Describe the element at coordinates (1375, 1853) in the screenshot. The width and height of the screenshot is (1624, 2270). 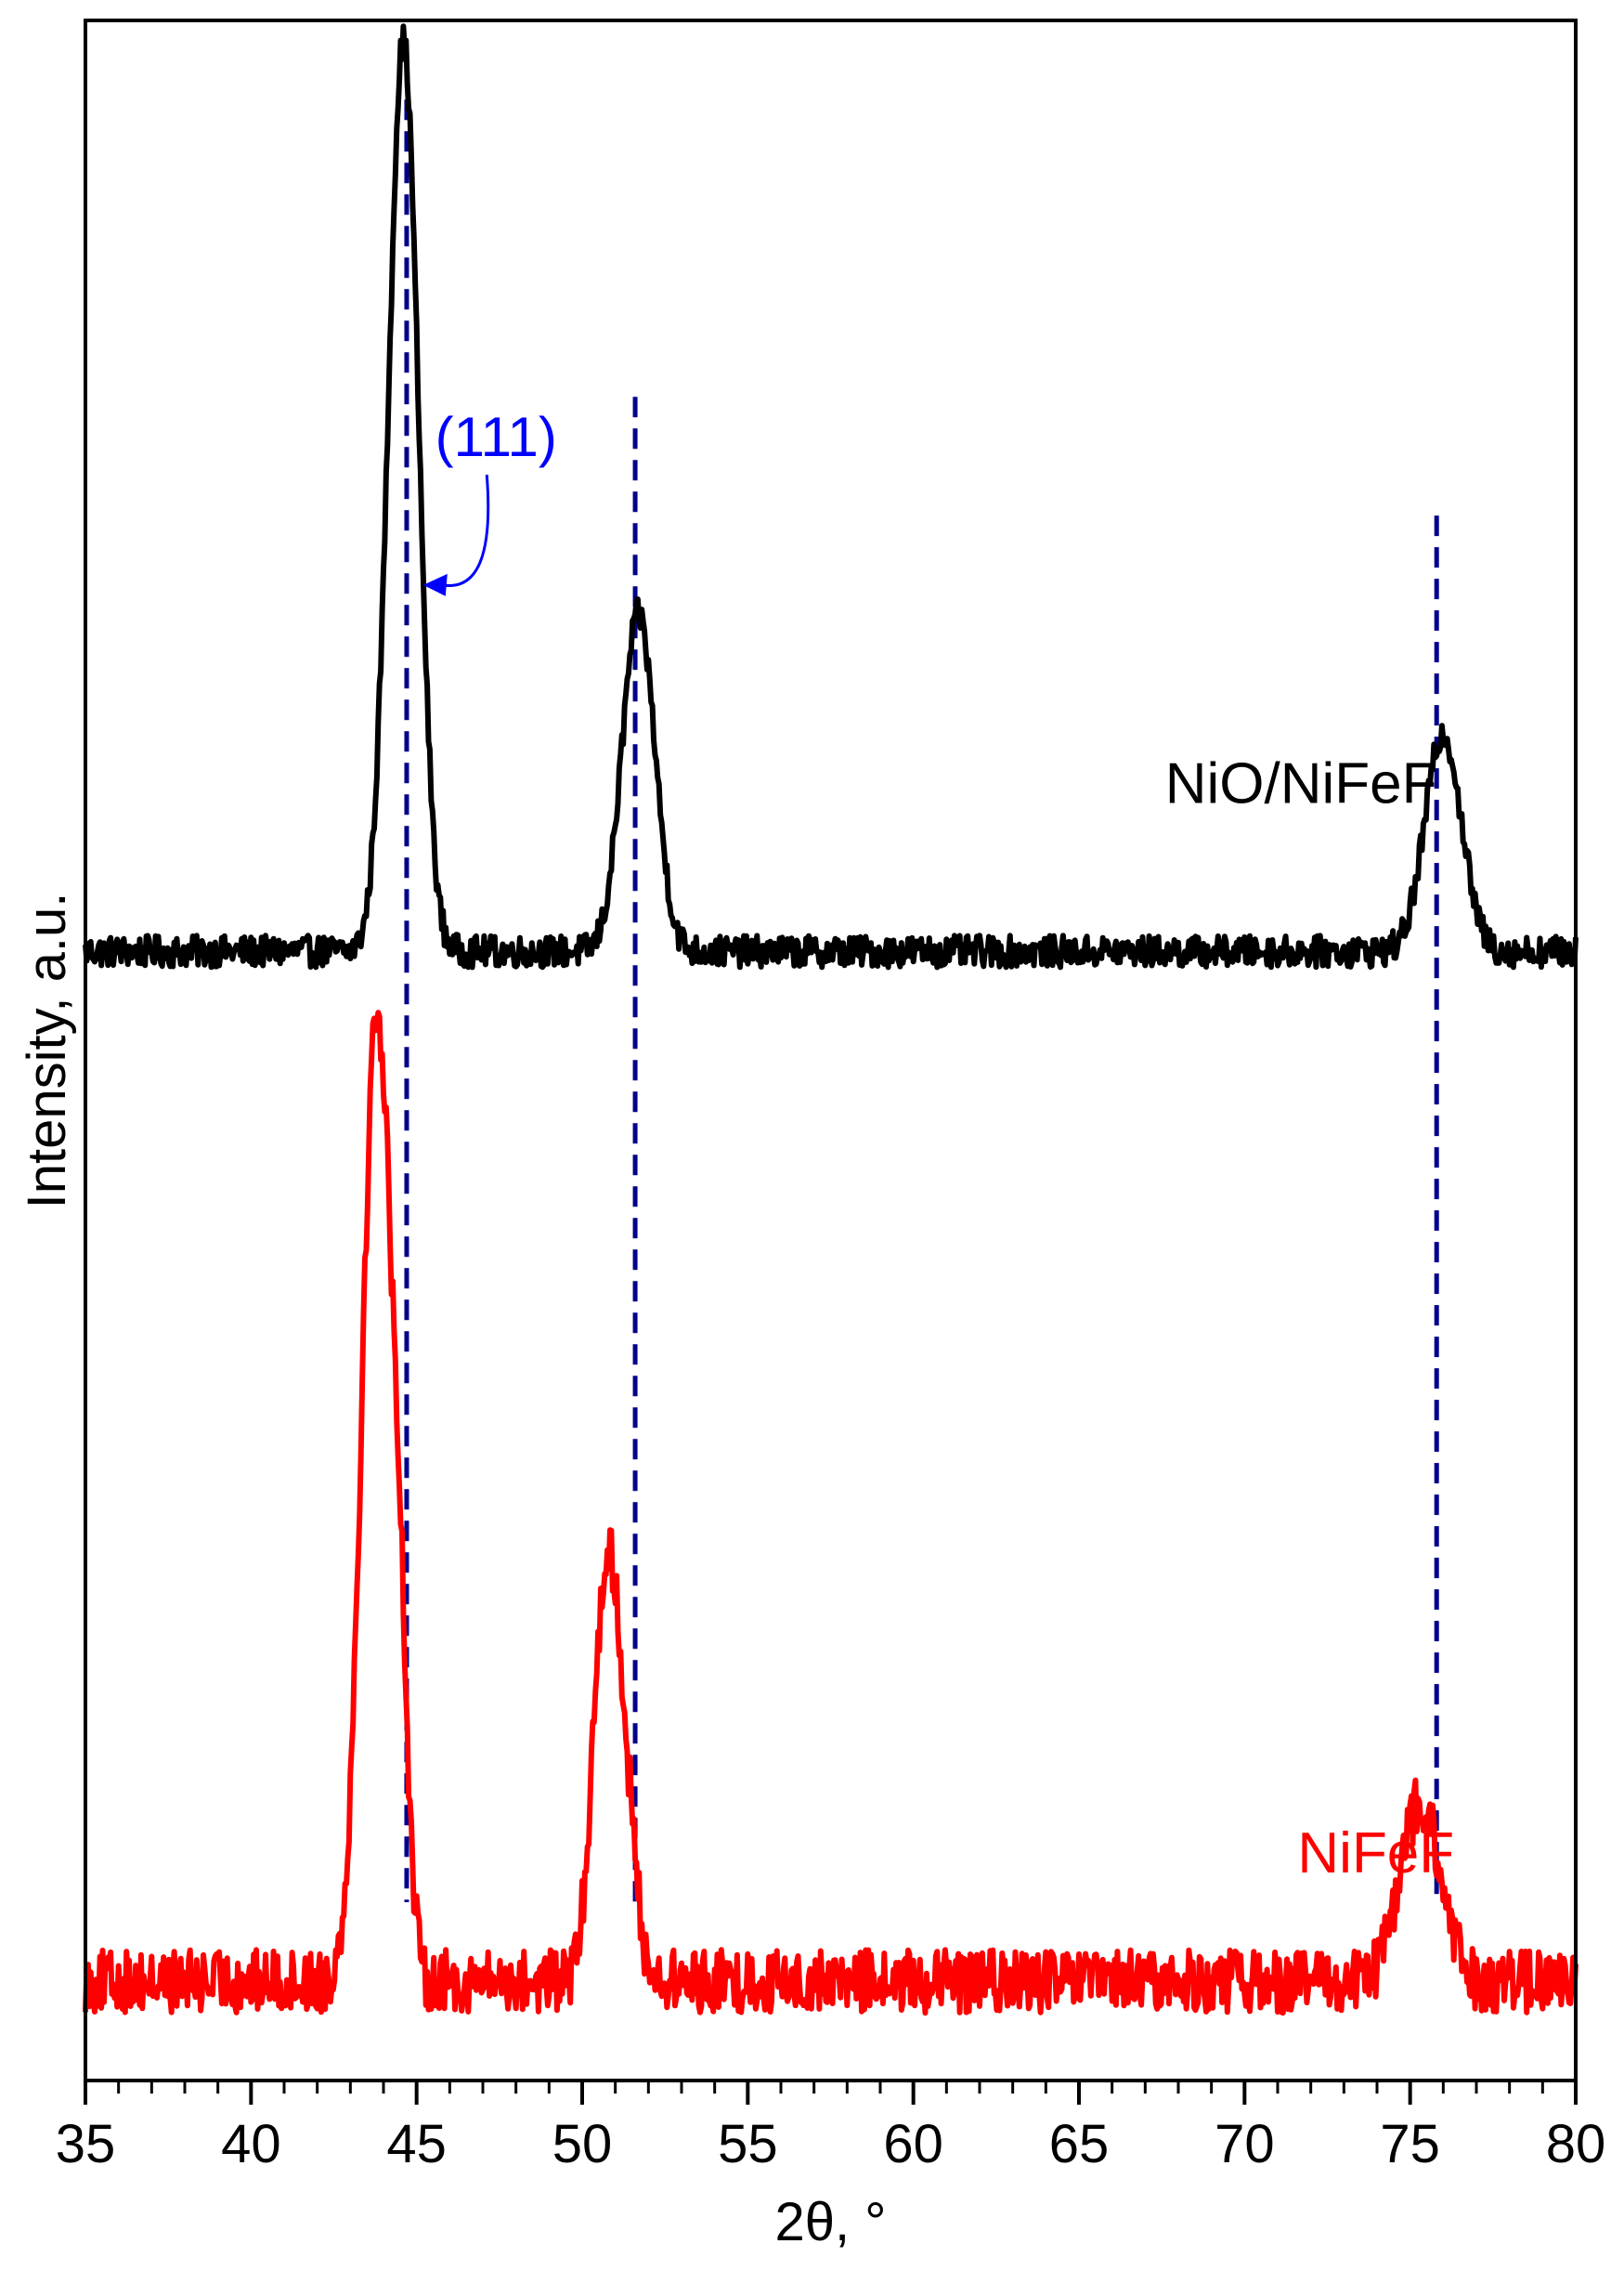
I see `series-label-nifef: NiFeF` at that location.